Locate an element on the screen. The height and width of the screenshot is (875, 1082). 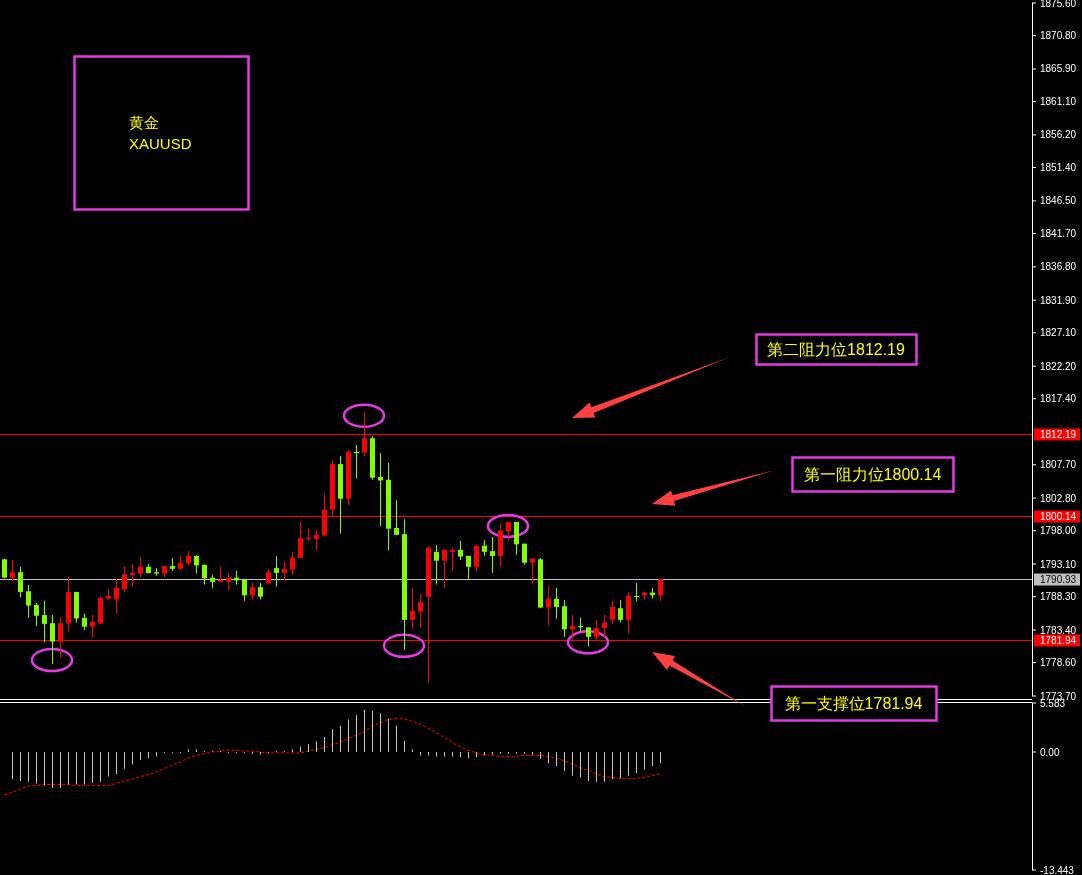
ref-line-label: 1781.94 is located at coordinates (1058, 640).